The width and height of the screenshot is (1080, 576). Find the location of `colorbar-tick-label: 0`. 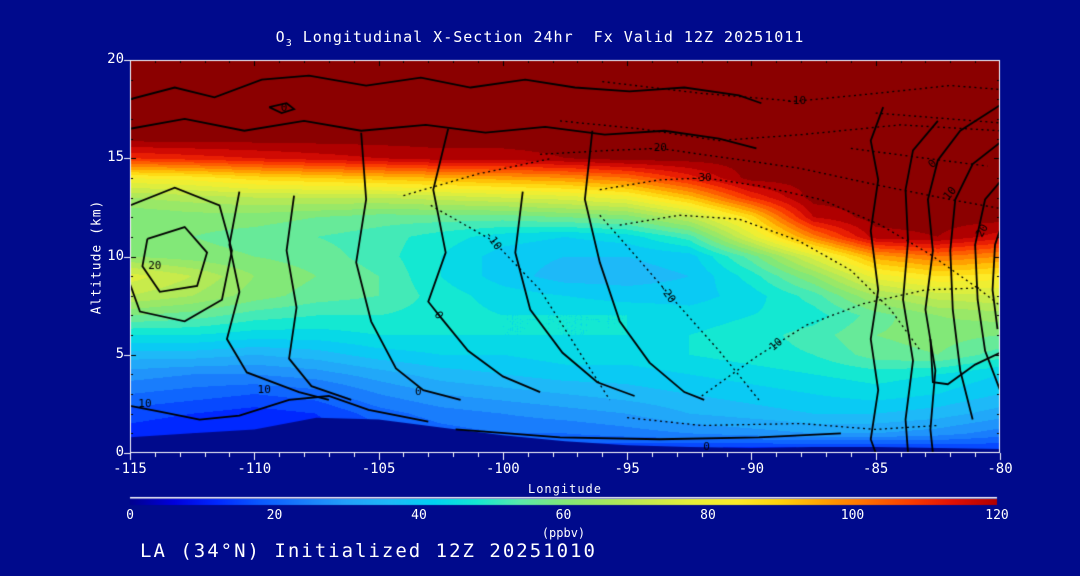

colorbar-tick-label: 0 is located at coordinates (130, 515).